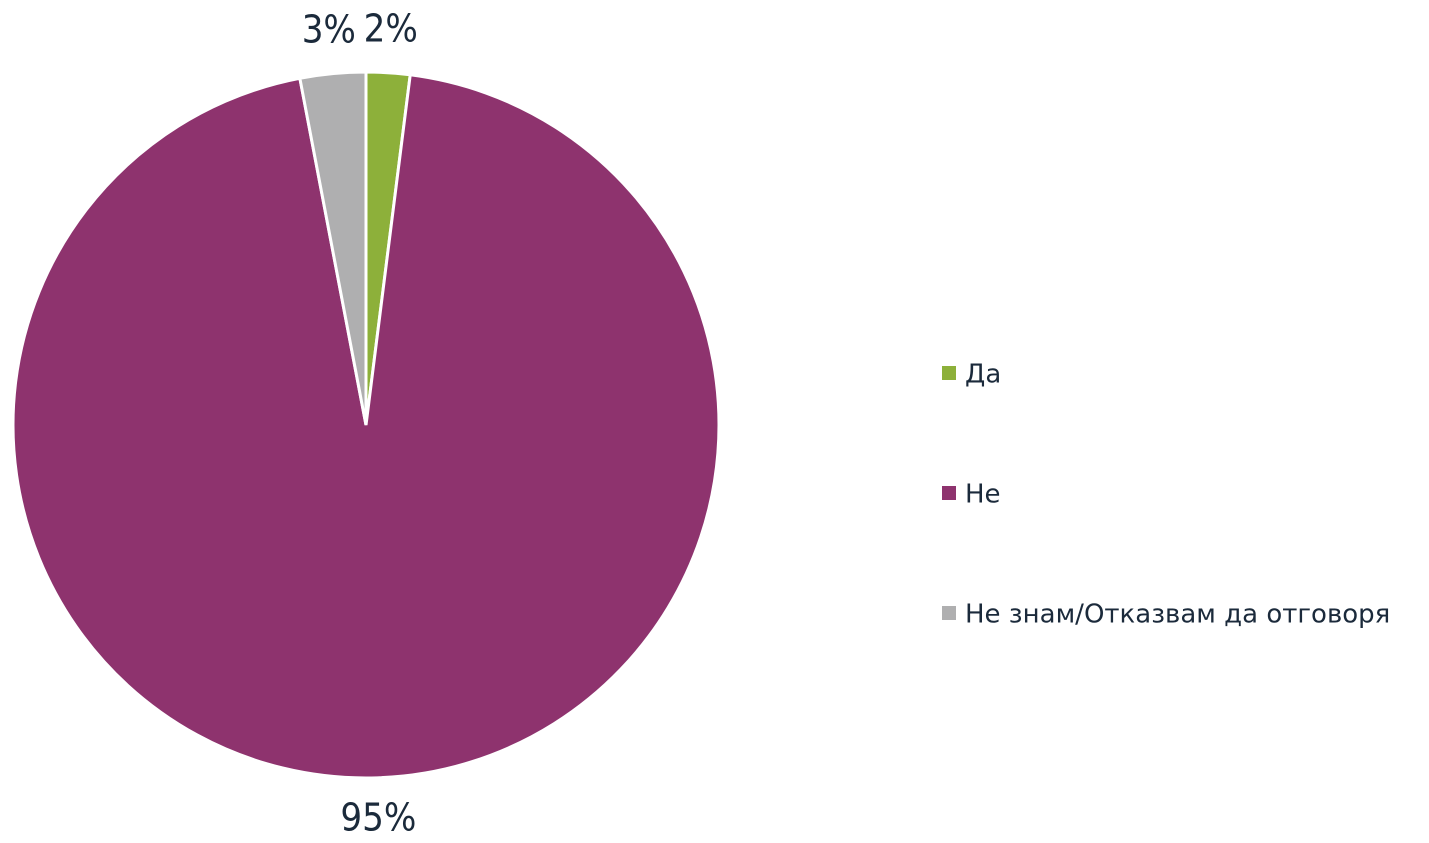 The width and height of the screenshot is (1429, 843). Describe the element at coordinates (983, 495) in the screenshot. I see `legend-label: Не` at that location.